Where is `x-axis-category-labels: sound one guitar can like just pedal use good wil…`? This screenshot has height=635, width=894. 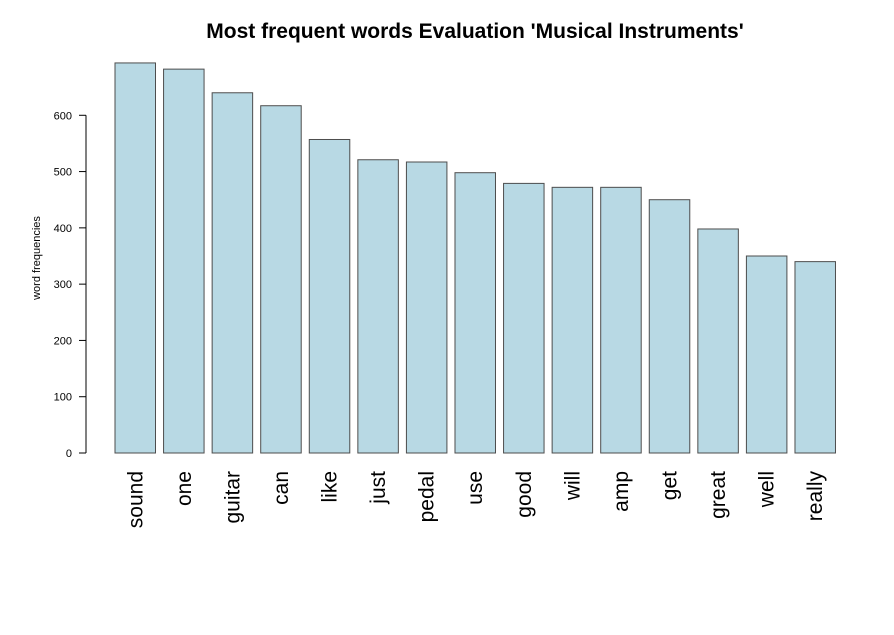 x-axis-category-labels: sound one guitar can like just pedal use good wil… is located at coordinates (475, 500).